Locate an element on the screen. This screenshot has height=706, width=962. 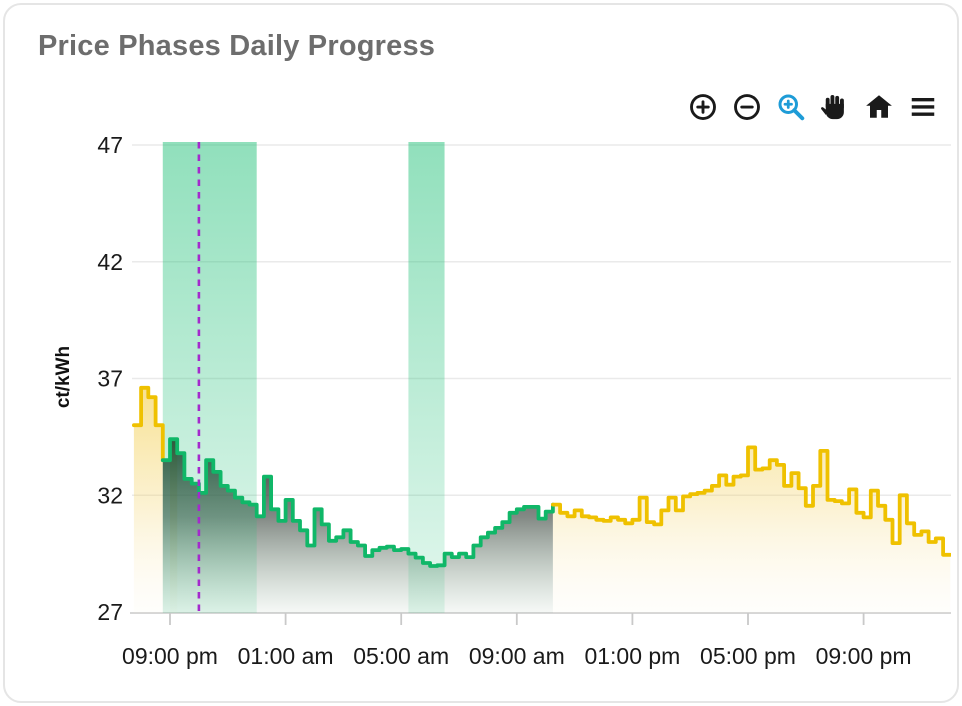
y-axis-title: ct/kWh is located at coordinates (63, 377).